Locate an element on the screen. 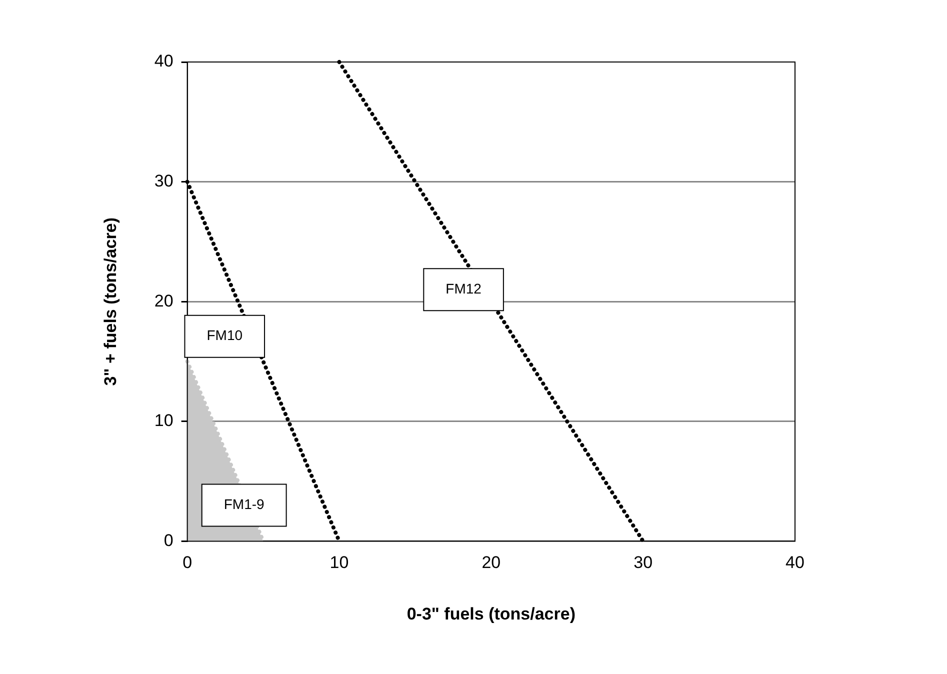 This screenshot has width=947, height=674. y-tick-label: 30 is located at coordinates (164, 180).